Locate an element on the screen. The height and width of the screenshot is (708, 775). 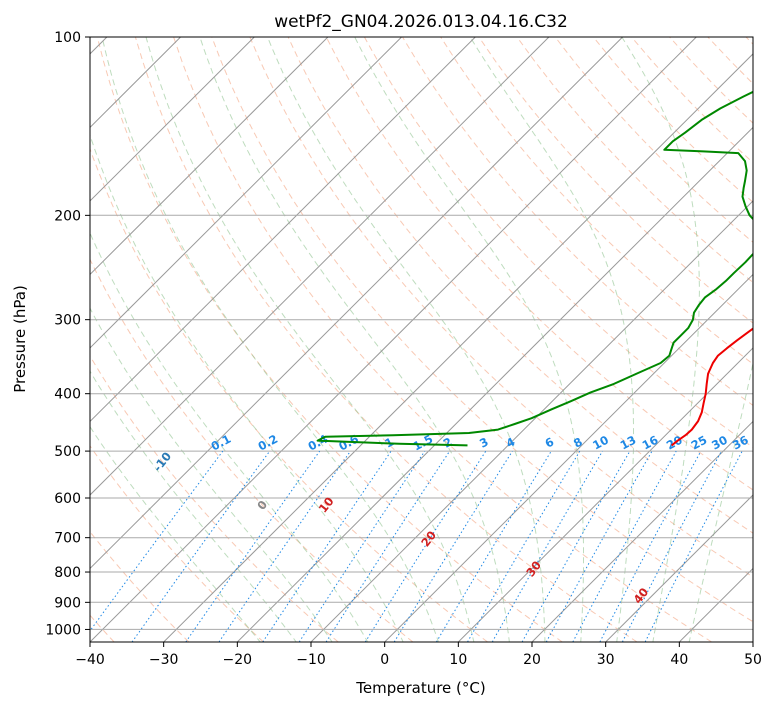
mixing-ratio-label: 3 is located at coordinates (484, 443).